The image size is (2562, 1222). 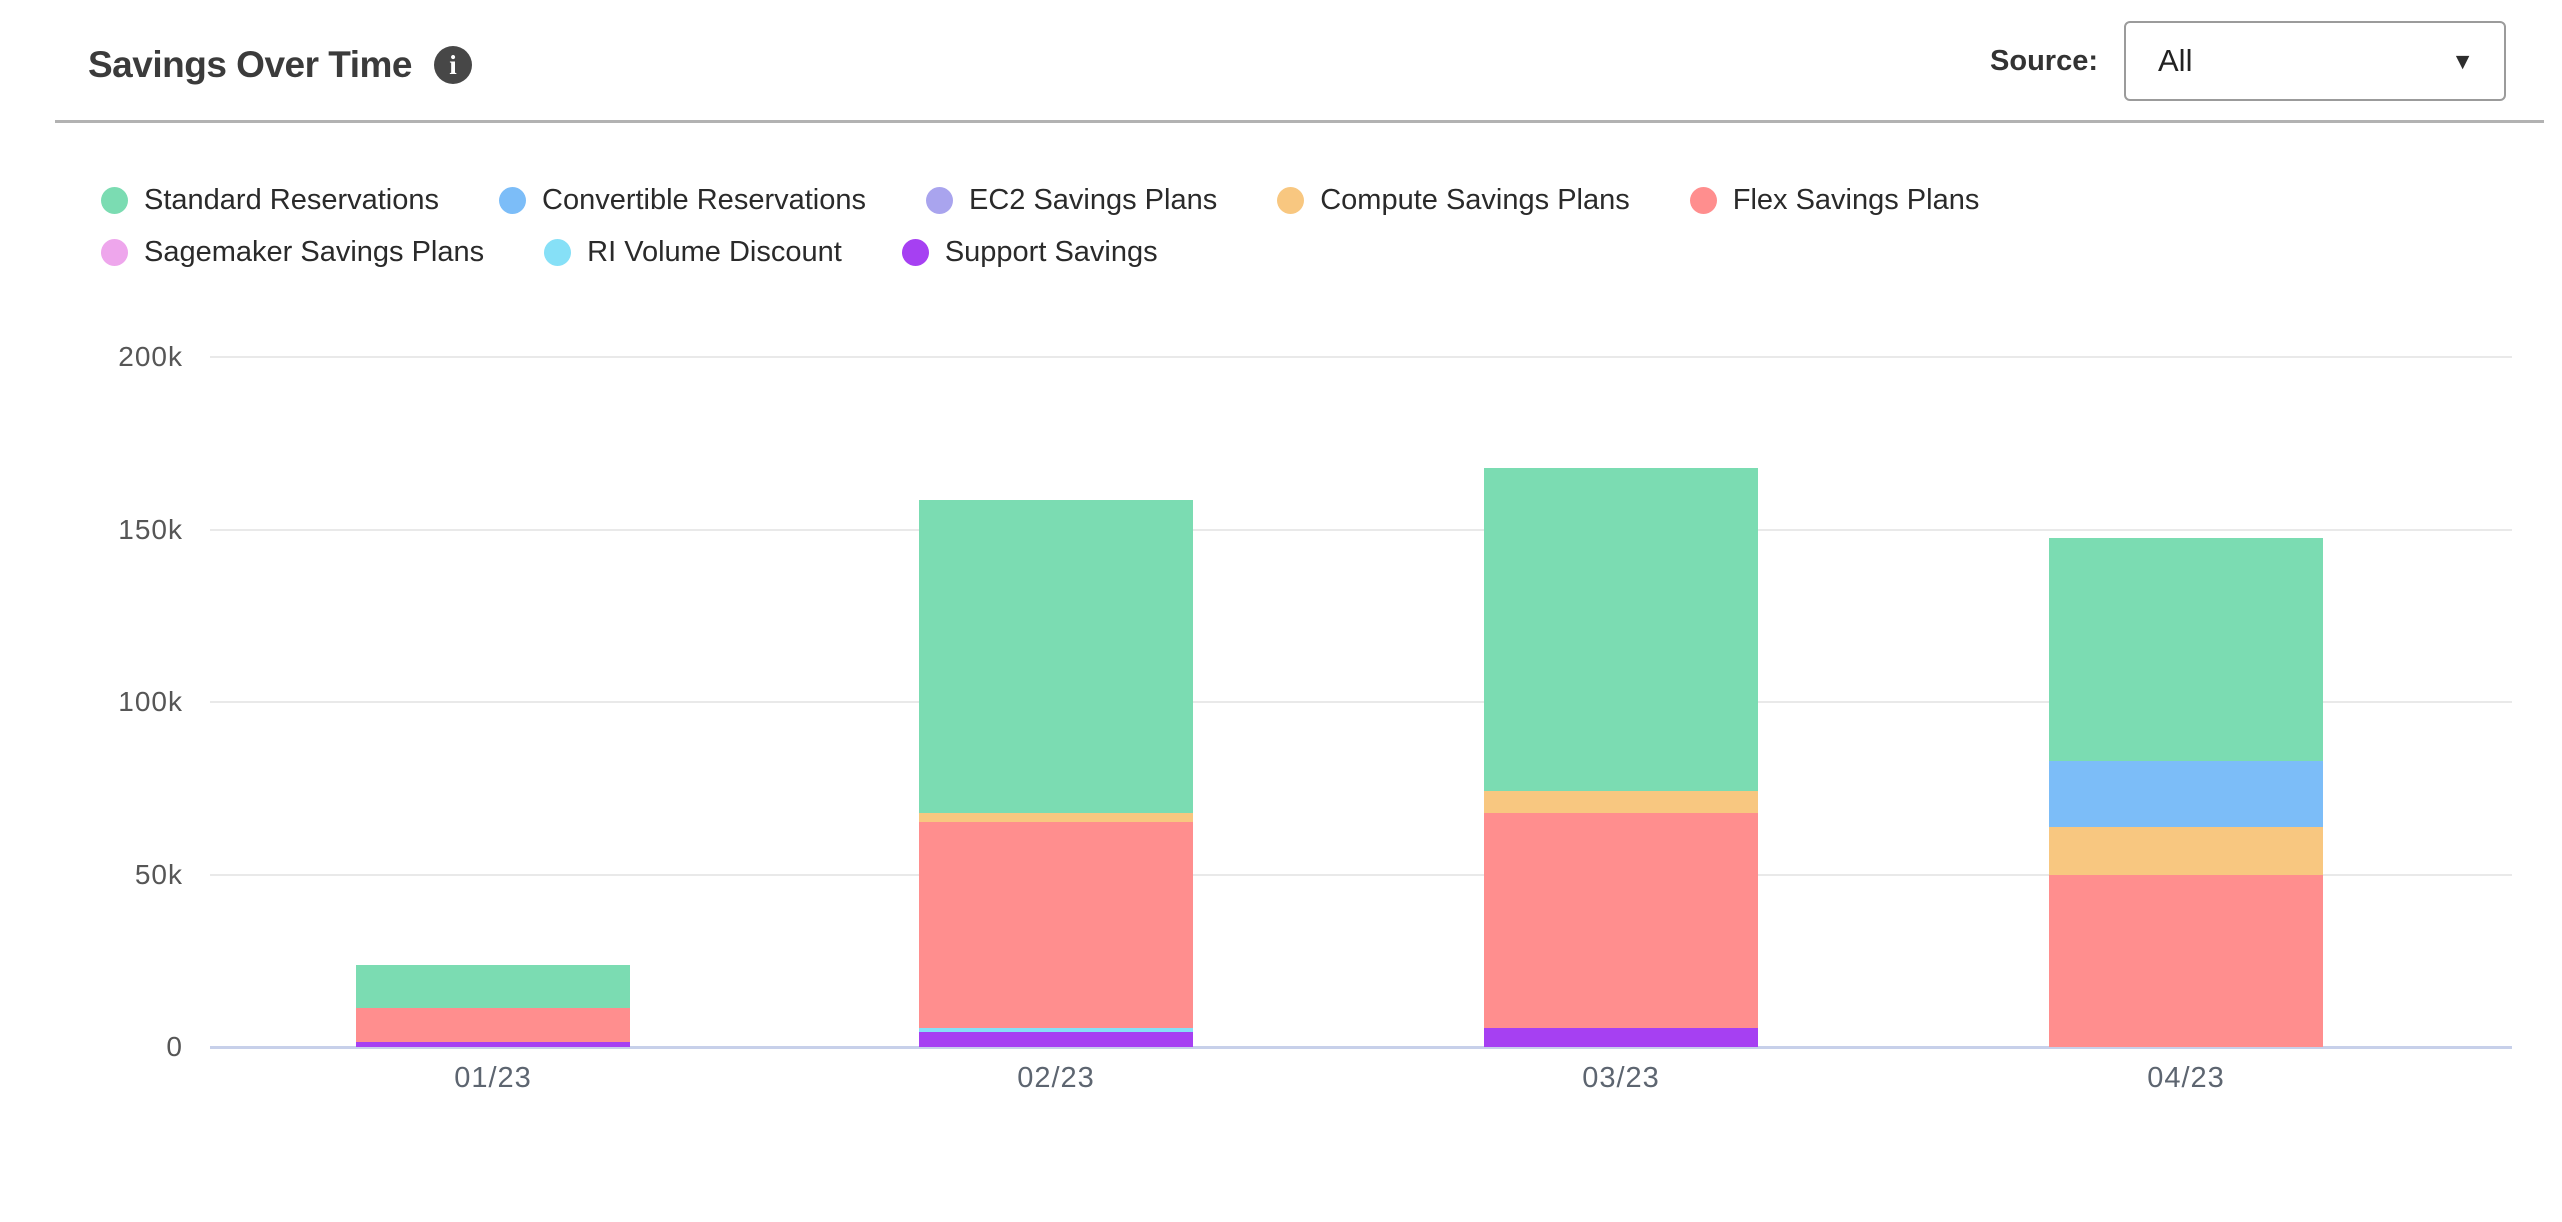 I want to click on legend-item-support-savings: Support Savings, so click(x=1029, y=252).